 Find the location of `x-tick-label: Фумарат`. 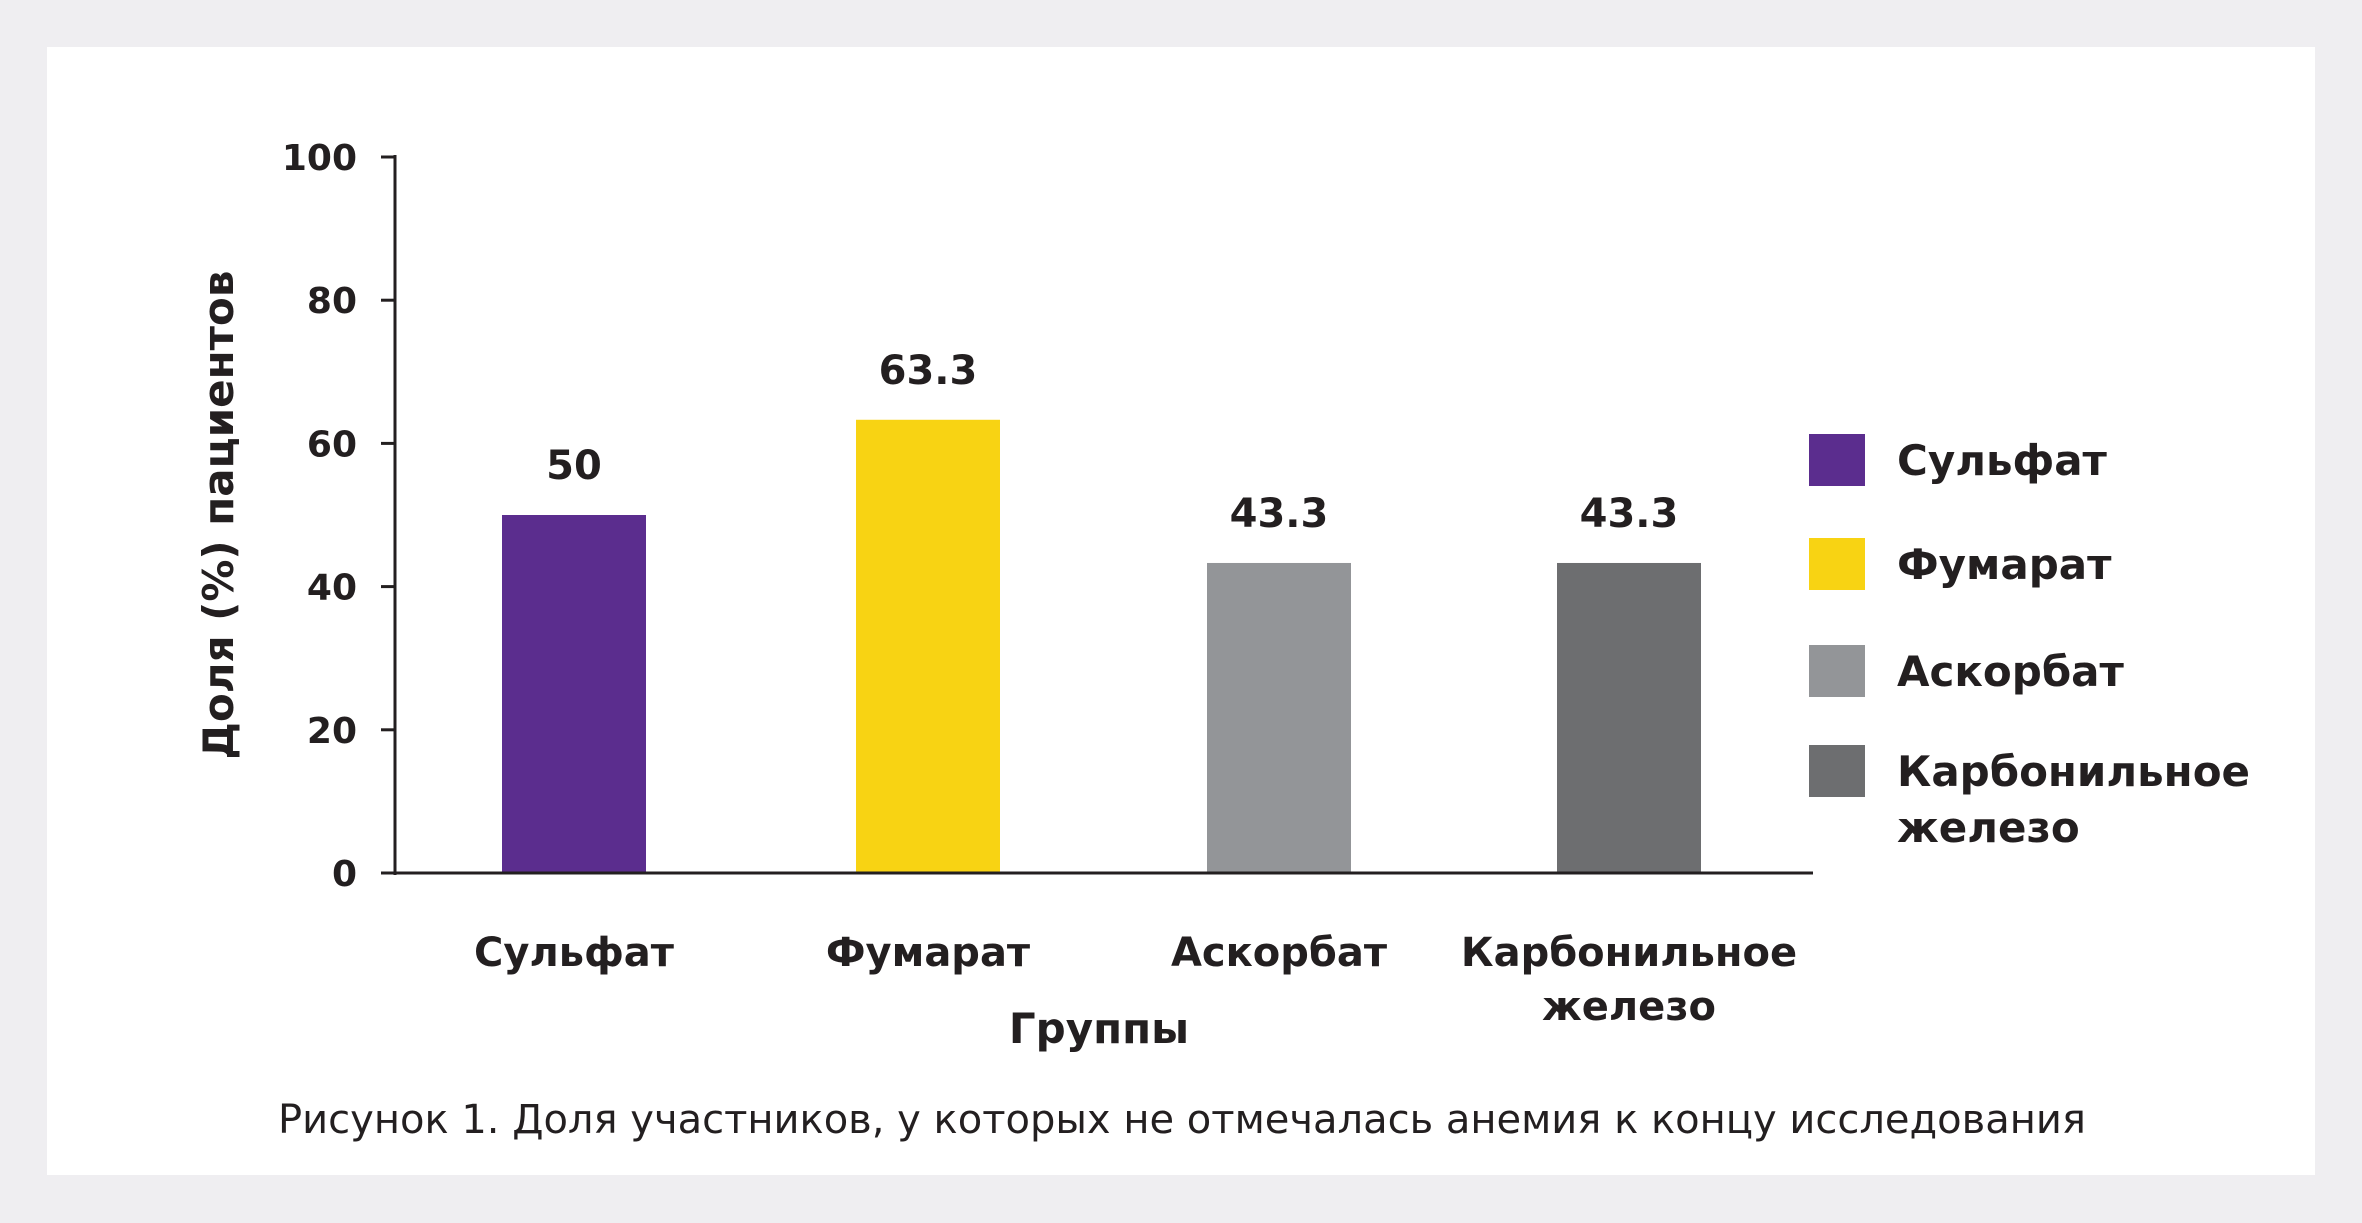

x-tick-label: Фумарат is located at coordinates (928, 953).